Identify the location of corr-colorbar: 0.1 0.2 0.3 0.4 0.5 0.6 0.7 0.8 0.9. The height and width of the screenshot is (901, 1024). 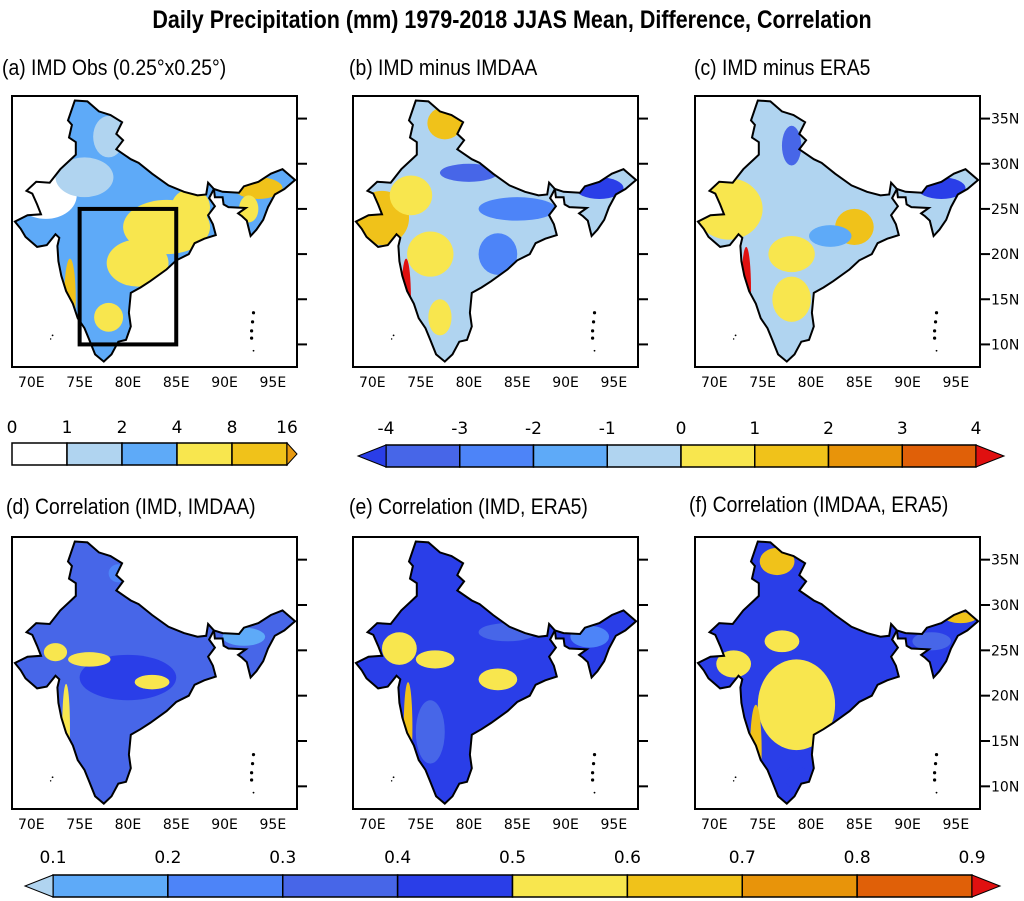
(512, 873).